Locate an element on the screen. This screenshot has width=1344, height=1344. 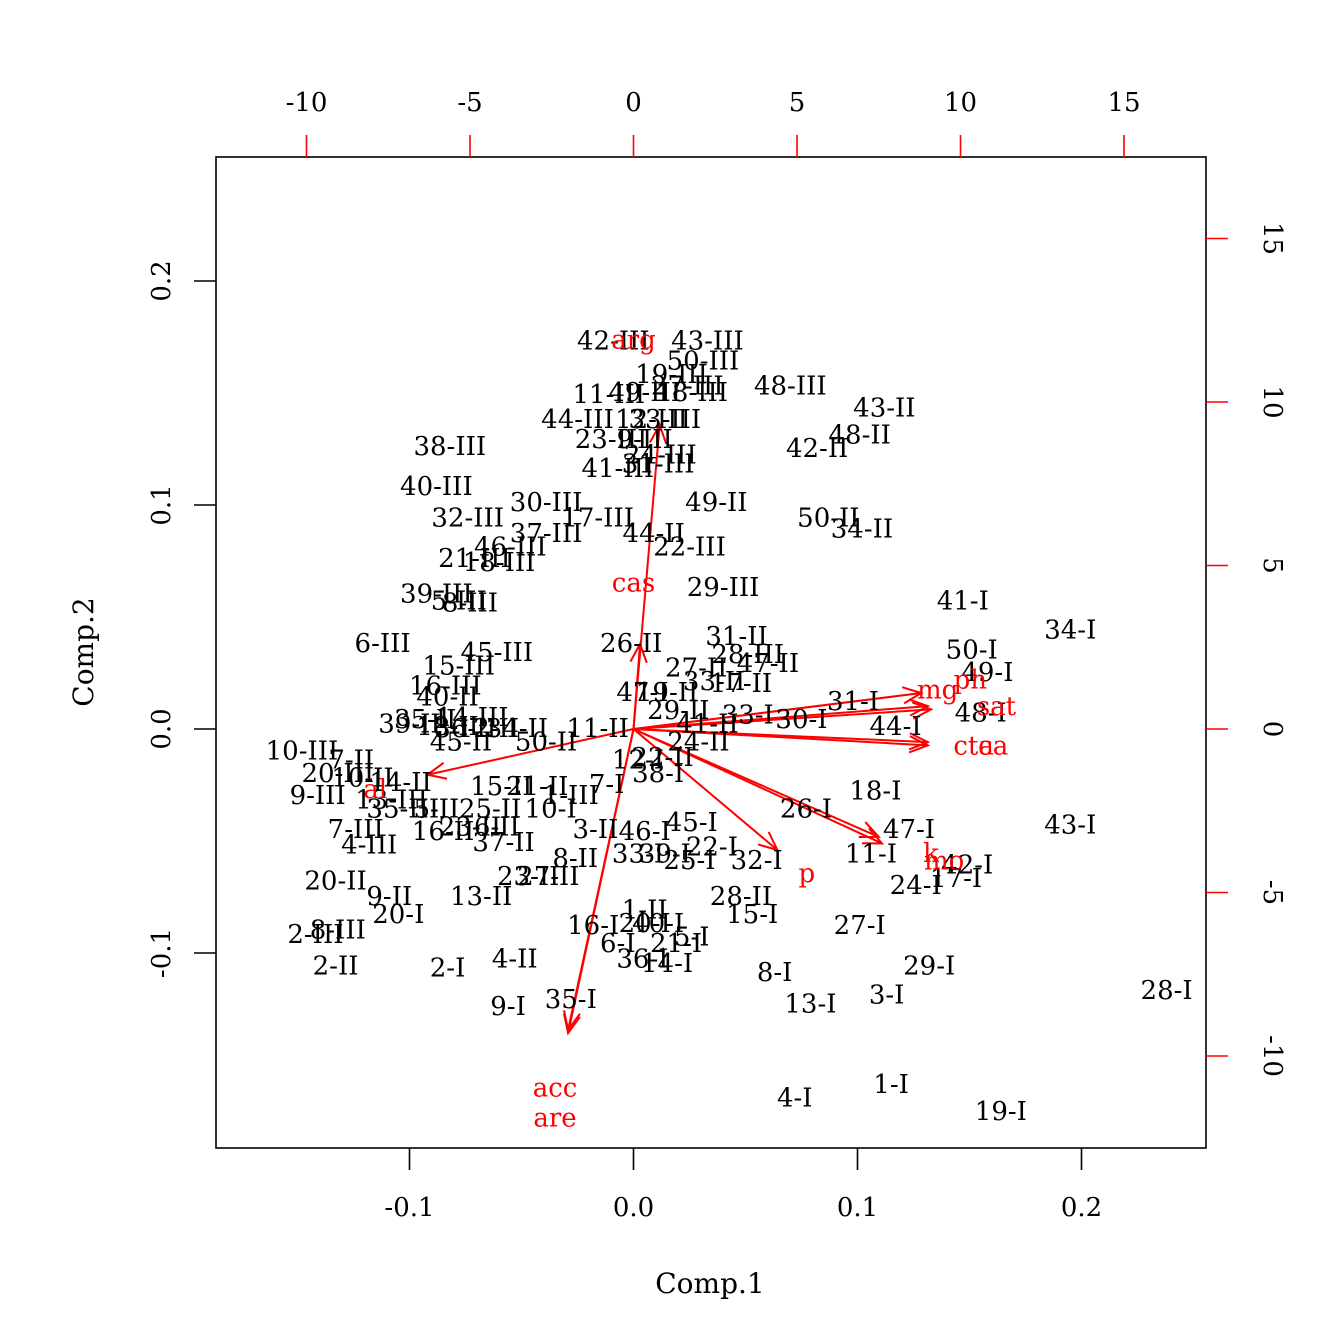
observation-label: 42-III is located at coordinates (613, 341).